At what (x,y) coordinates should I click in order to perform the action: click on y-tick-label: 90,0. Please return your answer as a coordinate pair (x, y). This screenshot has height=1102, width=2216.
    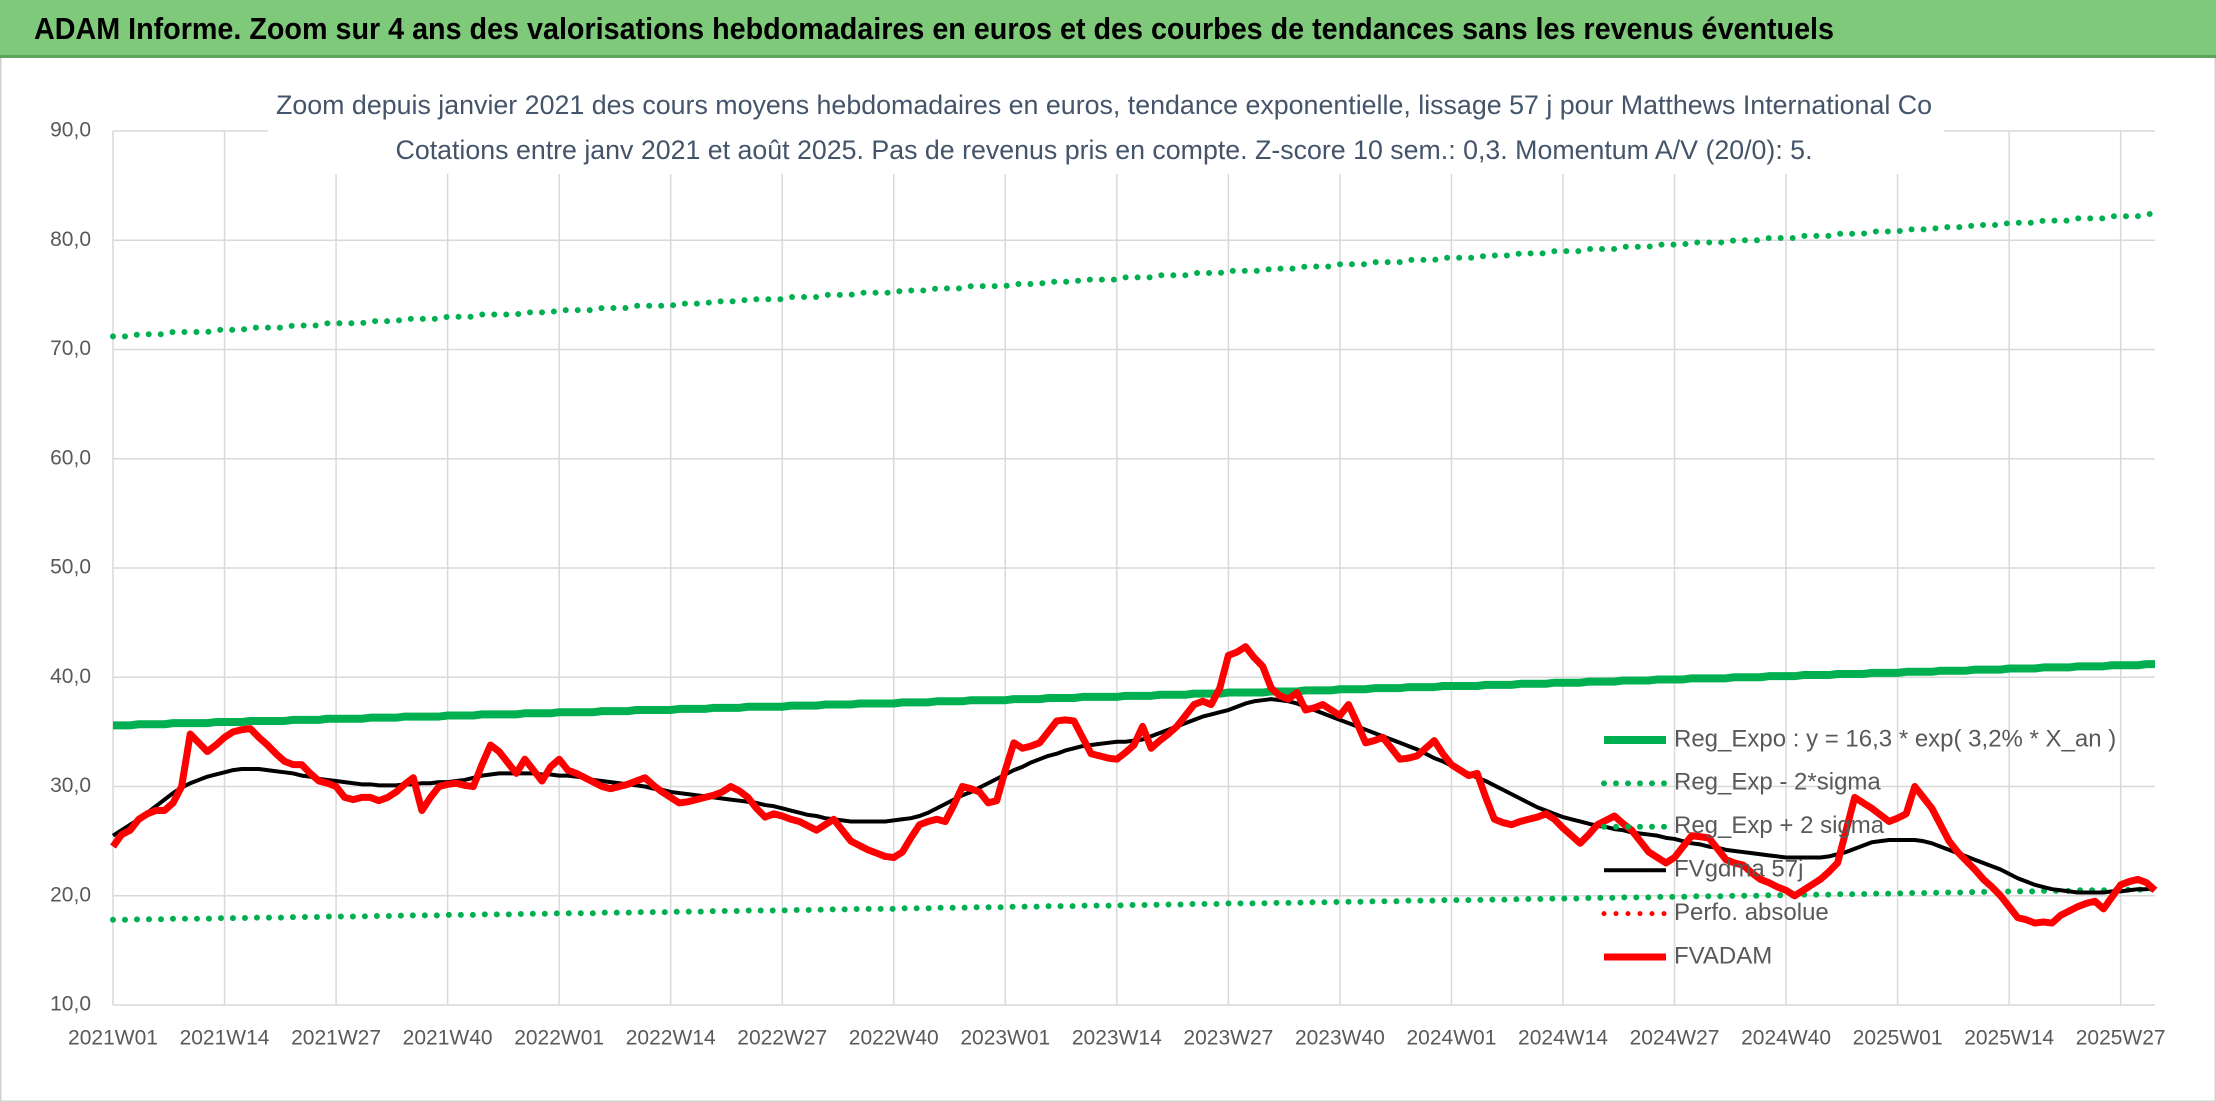
    Looking at the image, I should click on (70, 130).